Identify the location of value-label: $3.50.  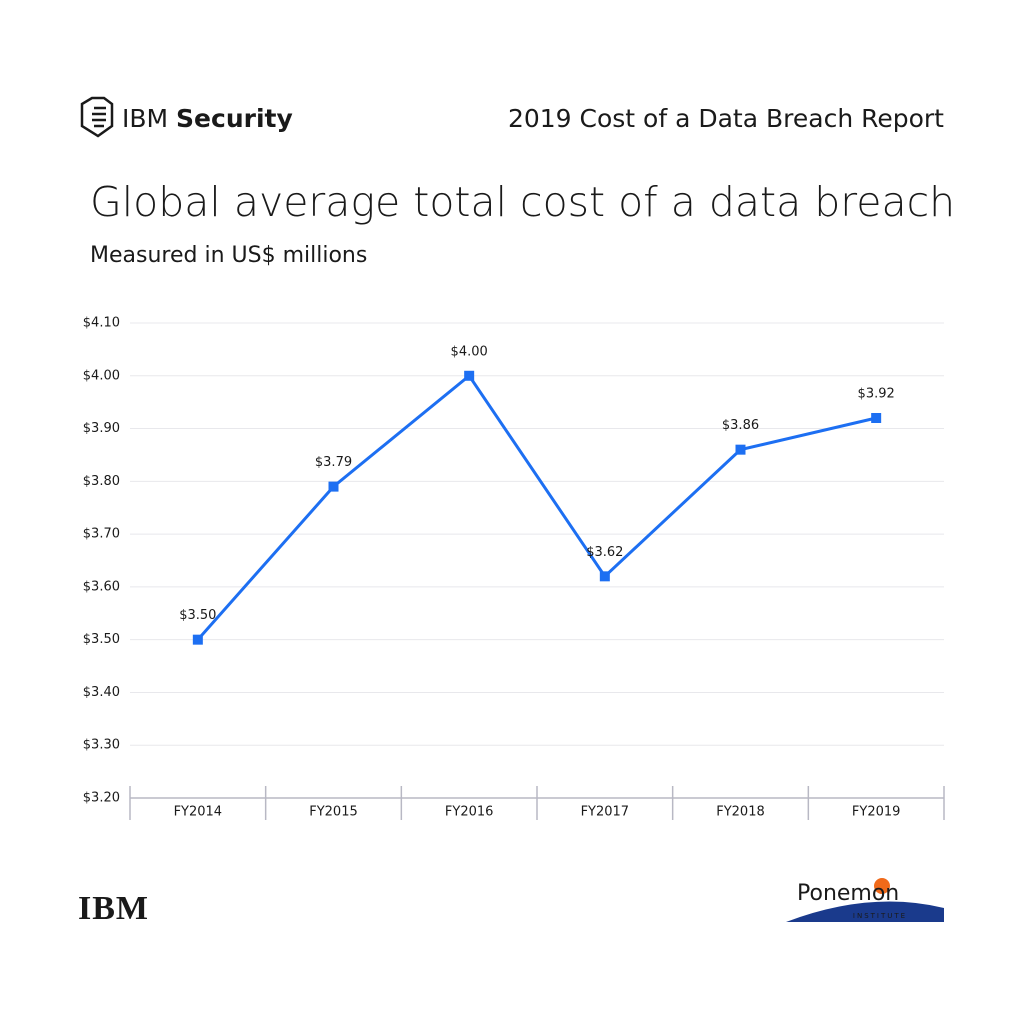
(197, 615).